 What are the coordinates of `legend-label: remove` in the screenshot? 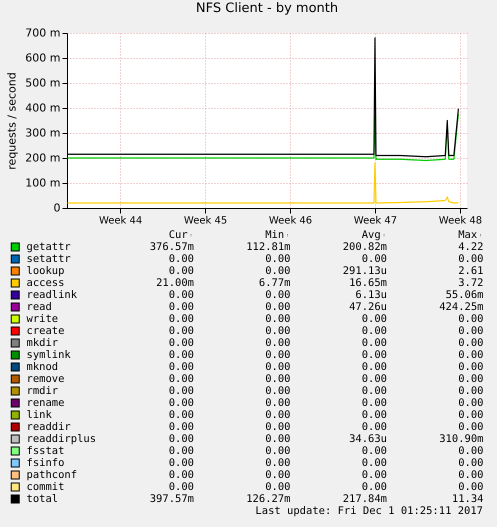 It's located at (45, 379).